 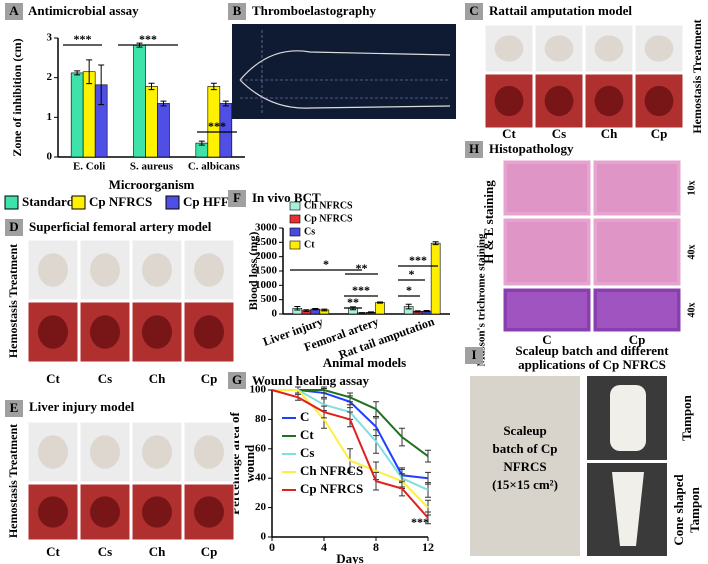 I want to click on chart-title: Wound healing assay, so click(x=311, y=380).